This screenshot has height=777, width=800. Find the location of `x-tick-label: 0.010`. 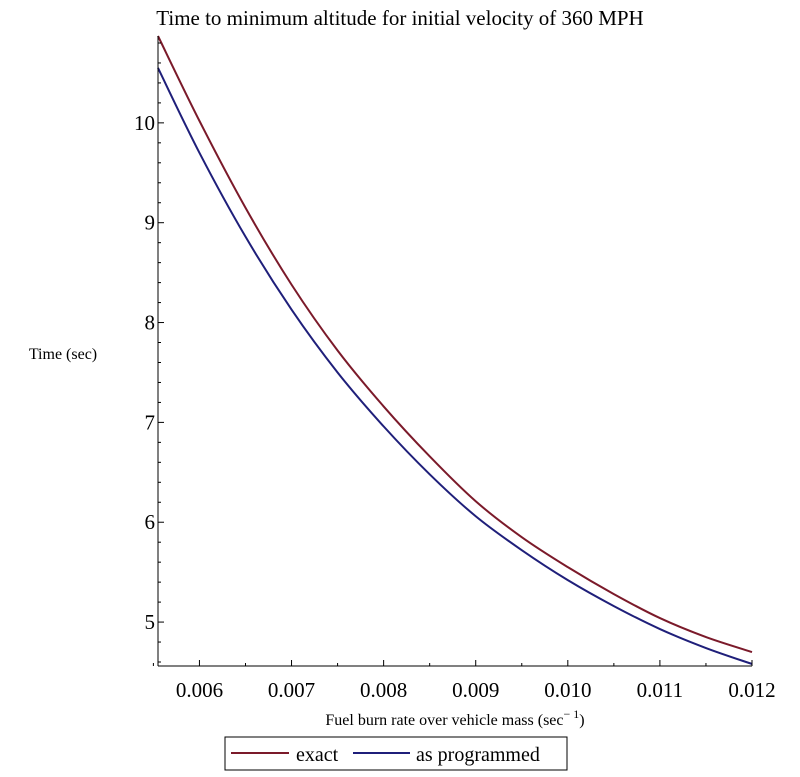

x-tick-label: 0.010 is located at coordinates (567, 690).